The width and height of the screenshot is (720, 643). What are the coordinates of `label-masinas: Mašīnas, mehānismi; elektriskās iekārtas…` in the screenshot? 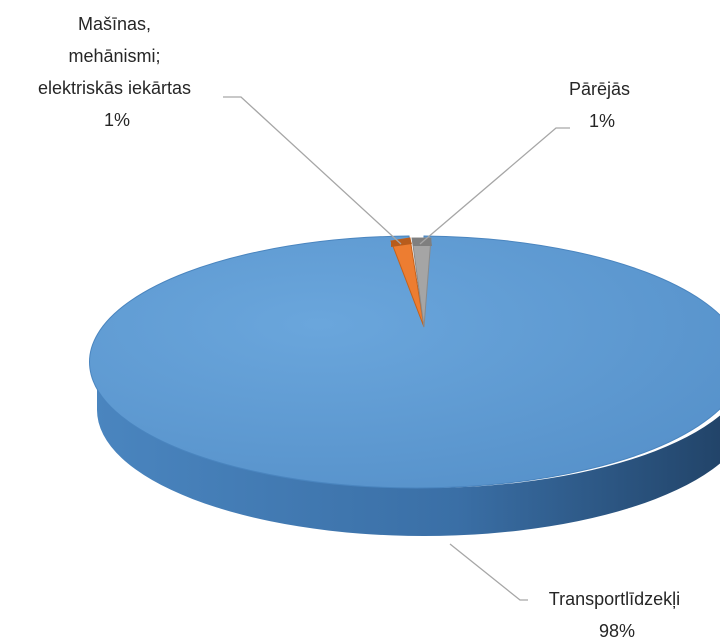 It's located at (117, 72).